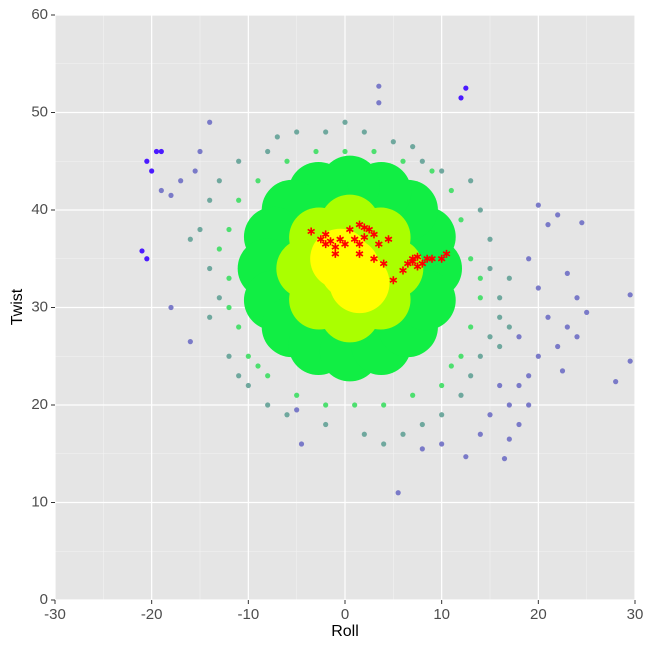 This screenshot has height=650, width=650. Describe the element at coordinates (39, 306) in the screenshot. I see `y-tick-label: 30` at that location.